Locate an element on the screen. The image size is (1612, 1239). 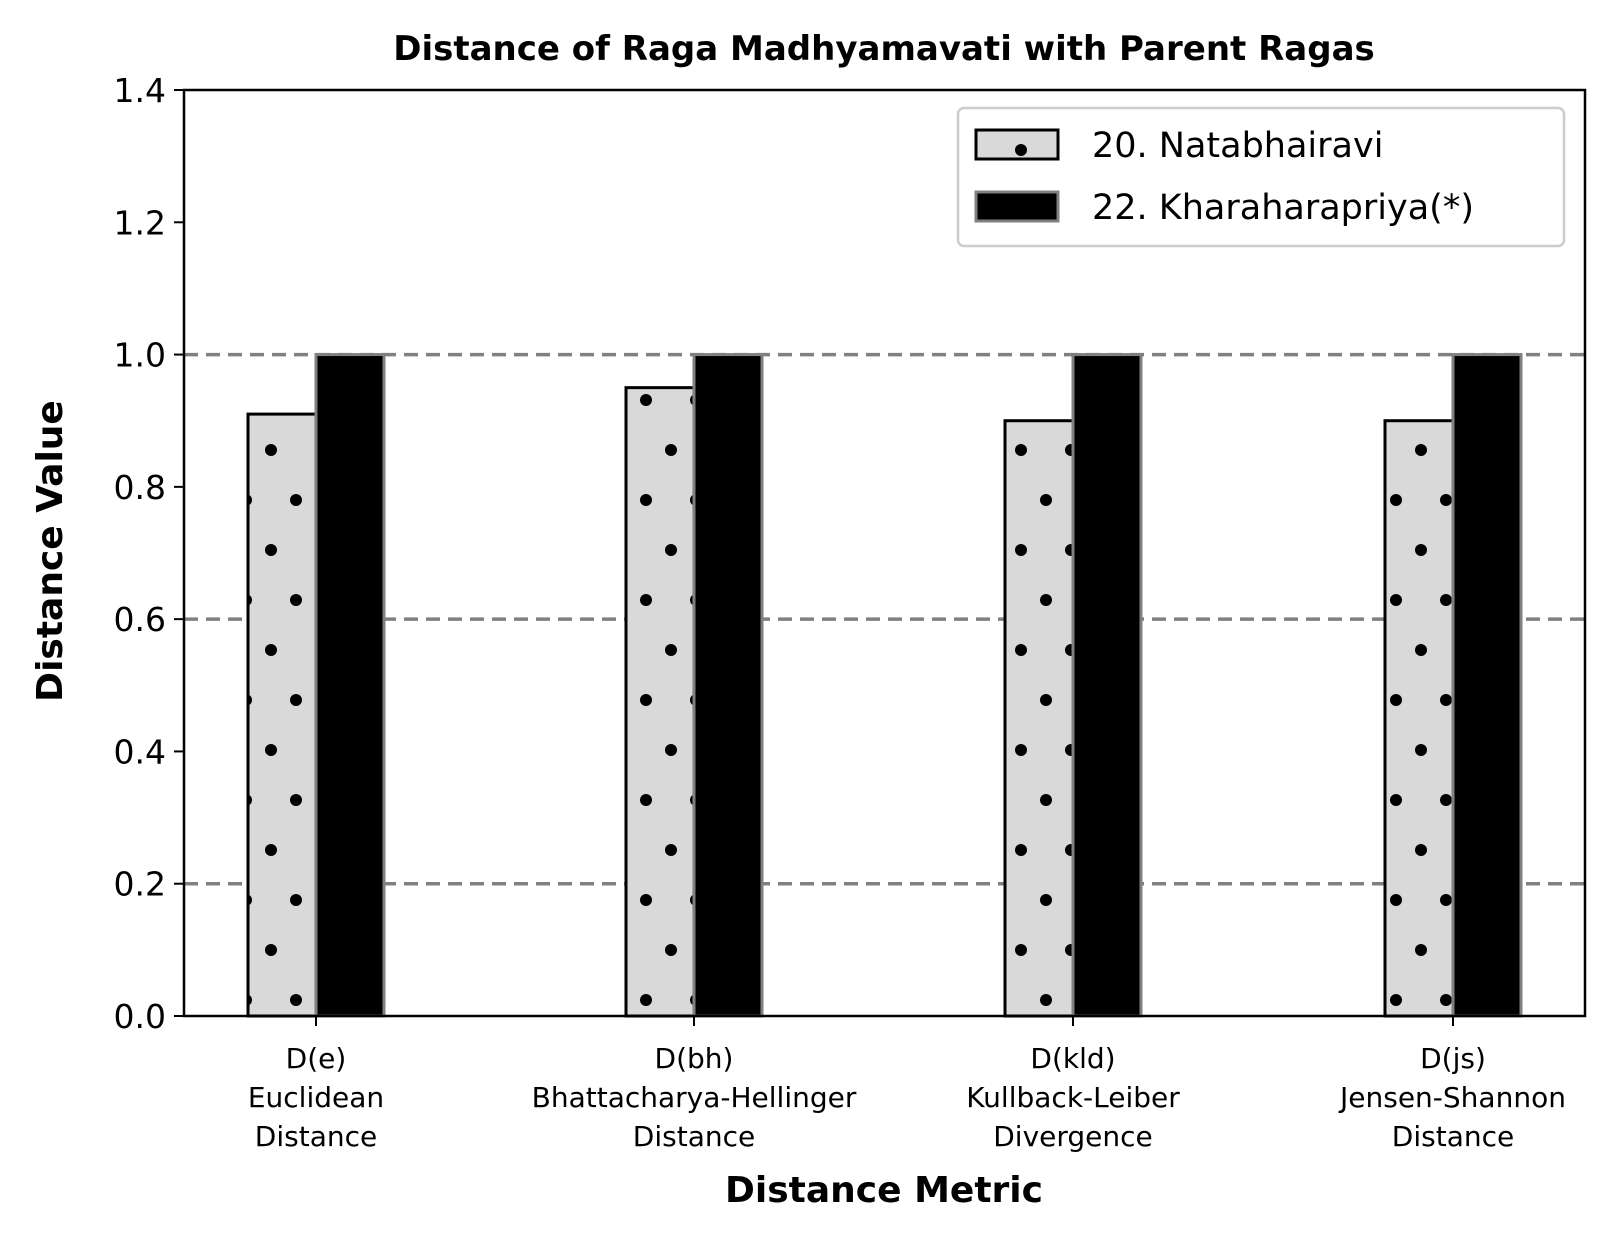
y-tick-label: 0.2 is located at coordinates (140, 884).